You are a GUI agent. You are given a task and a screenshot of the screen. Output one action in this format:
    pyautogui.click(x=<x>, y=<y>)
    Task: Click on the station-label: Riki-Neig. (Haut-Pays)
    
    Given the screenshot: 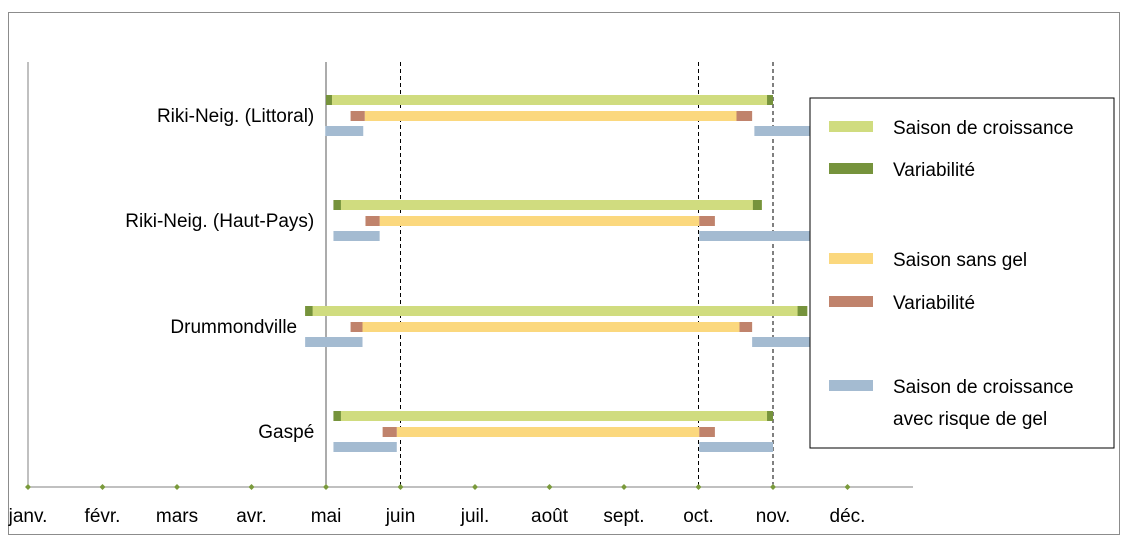 What is the action you would take?
    pyautogui.click(x=219, y=221)
    